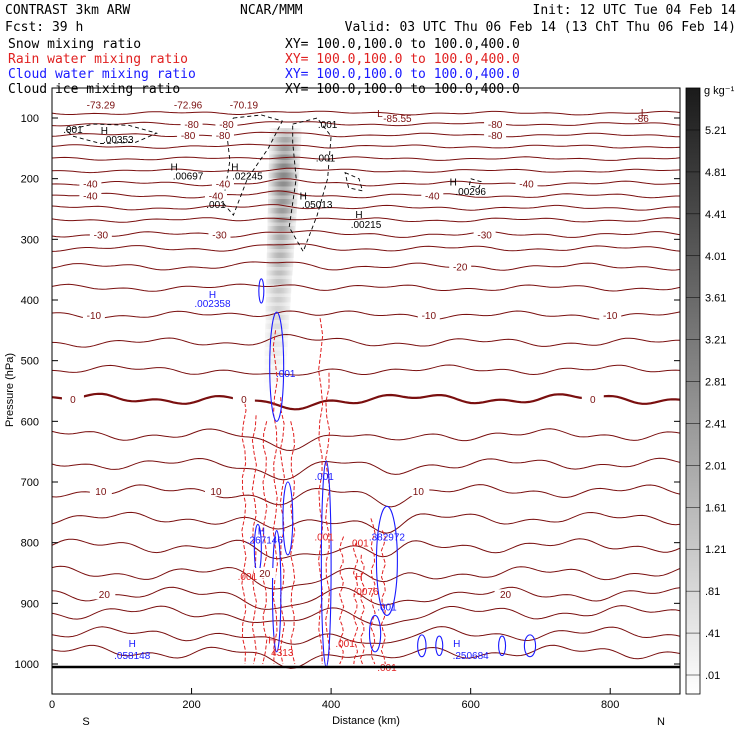 This screenshot has width=740, height=740. I want to click on cloud-ice-label: .00697, so click(188, 177).